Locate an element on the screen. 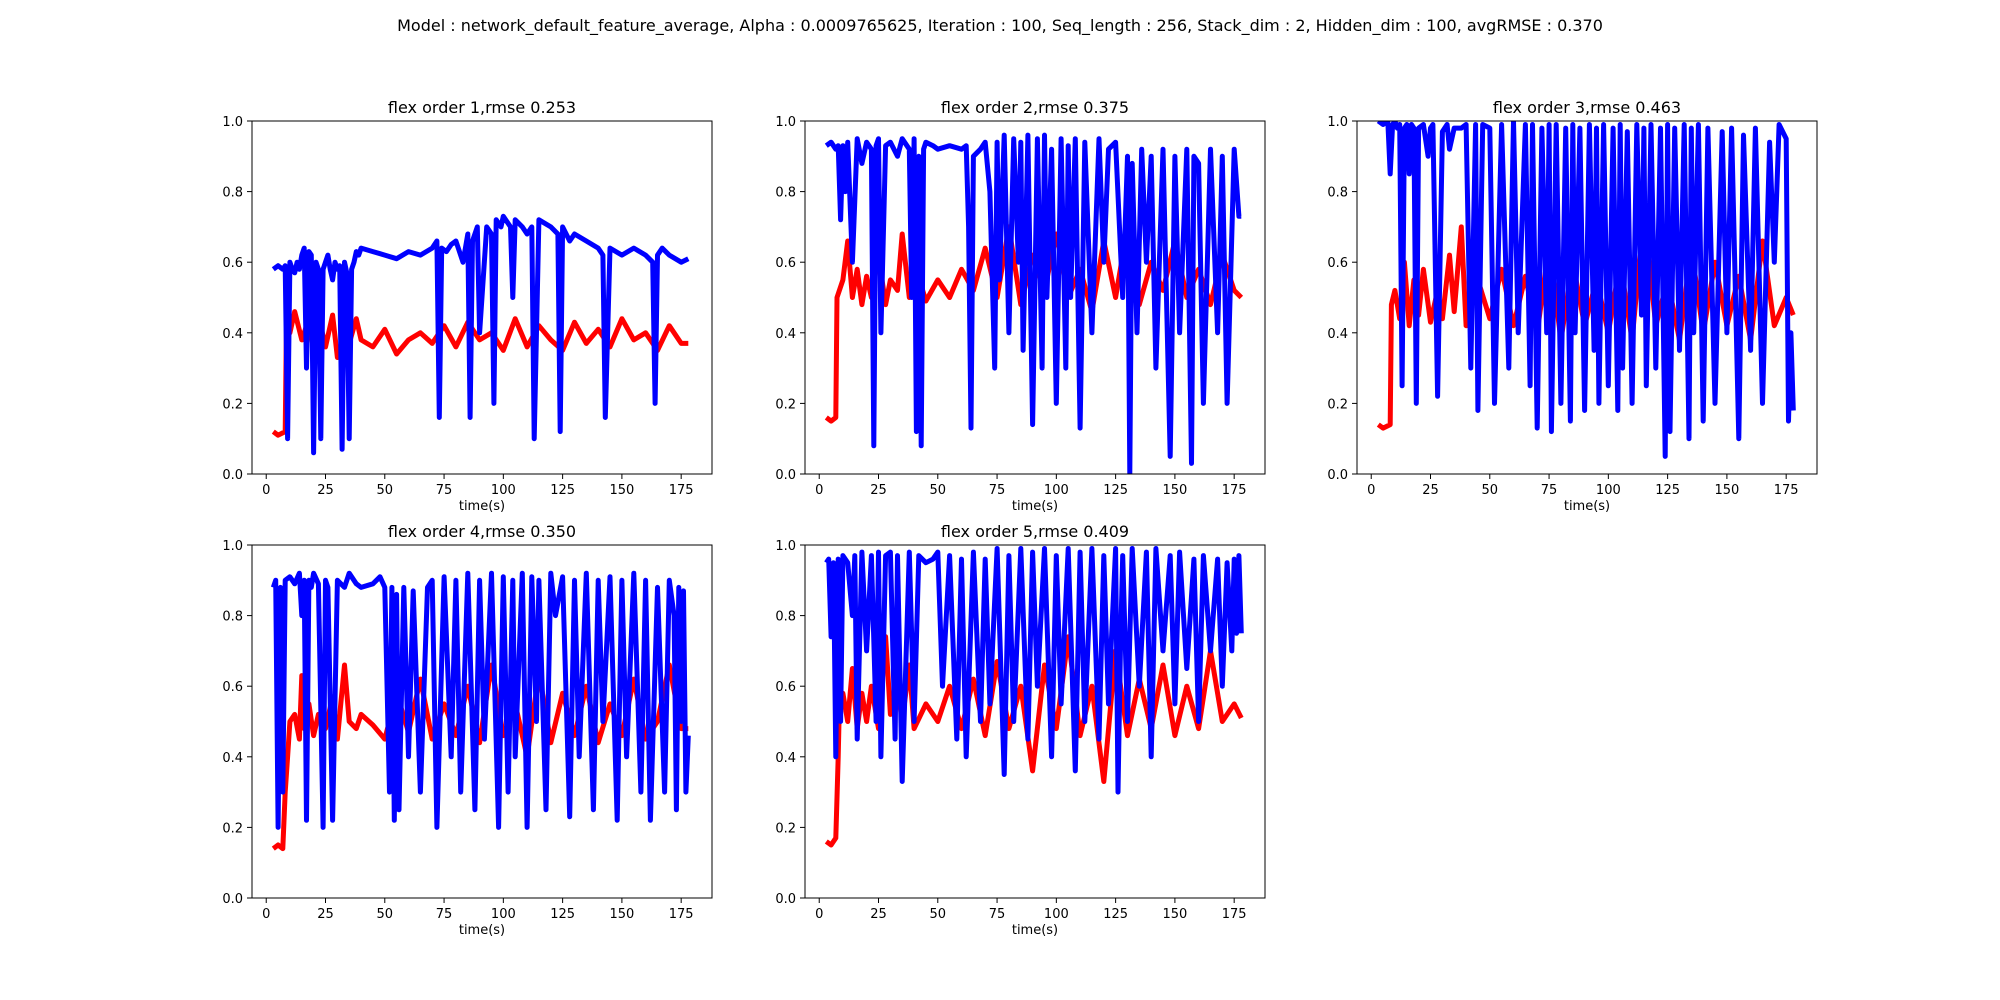 The width and height of the screenshot is (2000, 1000). subplot-4-title: flex order 4,rmse 0.350 is located at coordinates (482, 531).